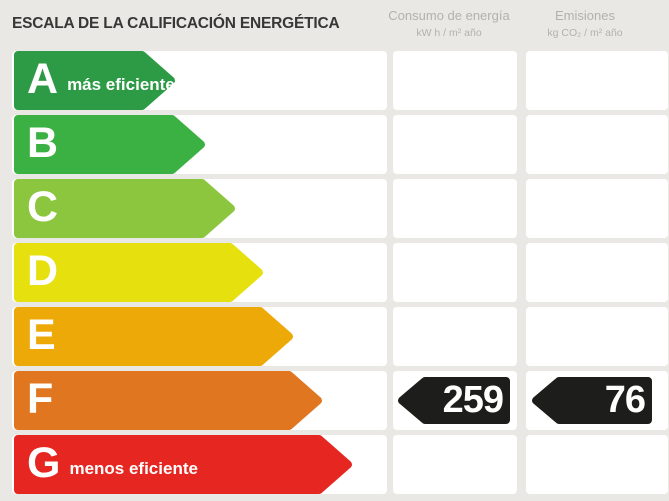  What do you see at coordinates (41, 335) in the screenshot?
I see `rating-letter: E` at bounding box center [41, 335].